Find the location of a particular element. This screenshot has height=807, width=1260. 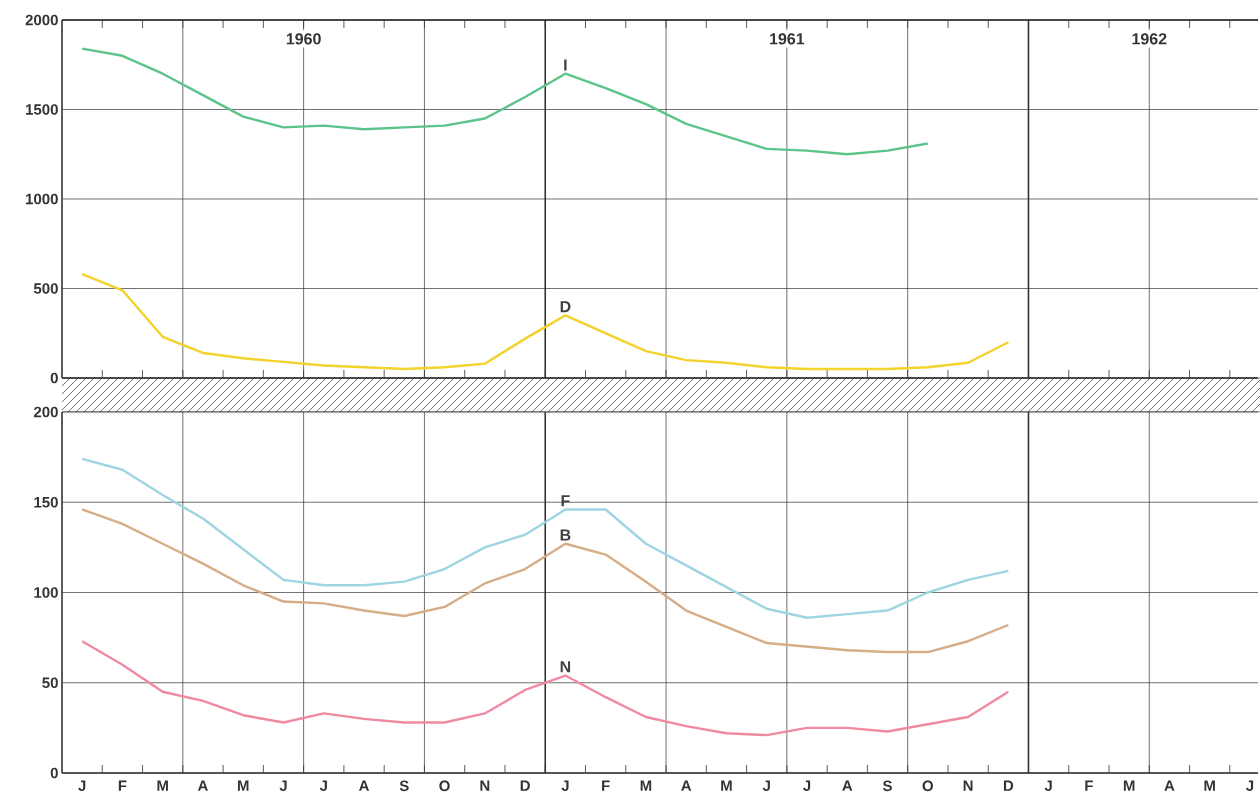

series-label: F is located at coordinates (565, 501).